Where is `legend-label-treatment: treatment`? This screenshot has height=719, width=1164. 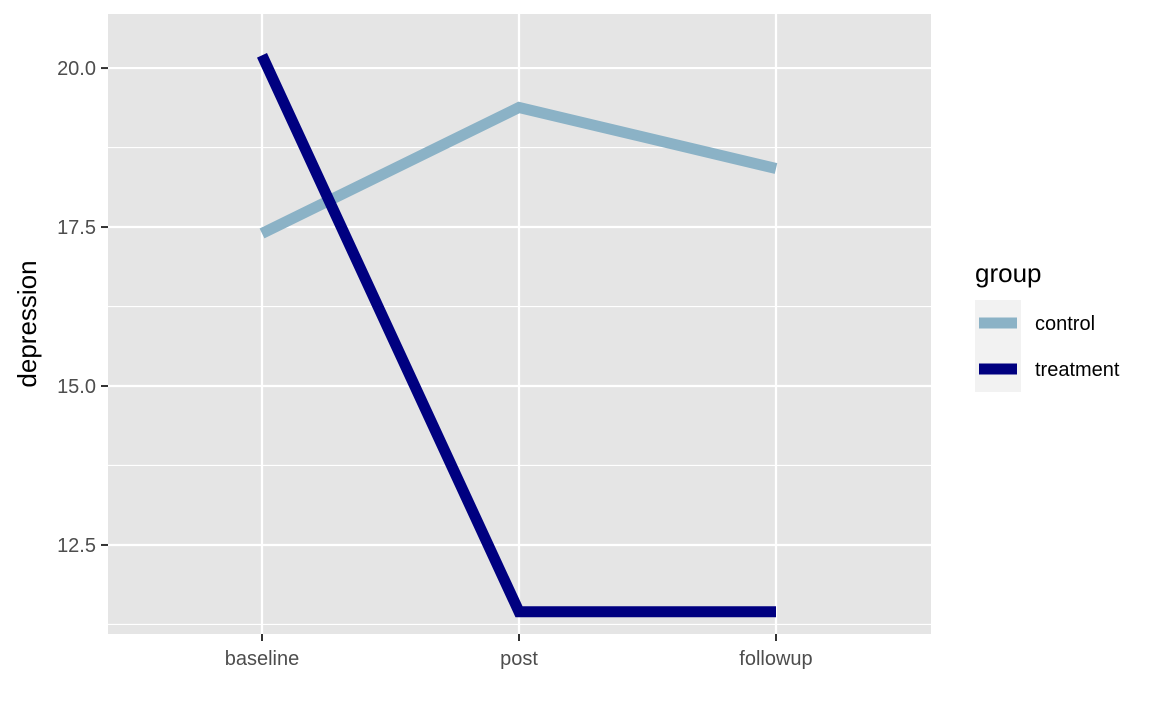 legend-label-treatment: treatment is located at coordinates (1077, 370).